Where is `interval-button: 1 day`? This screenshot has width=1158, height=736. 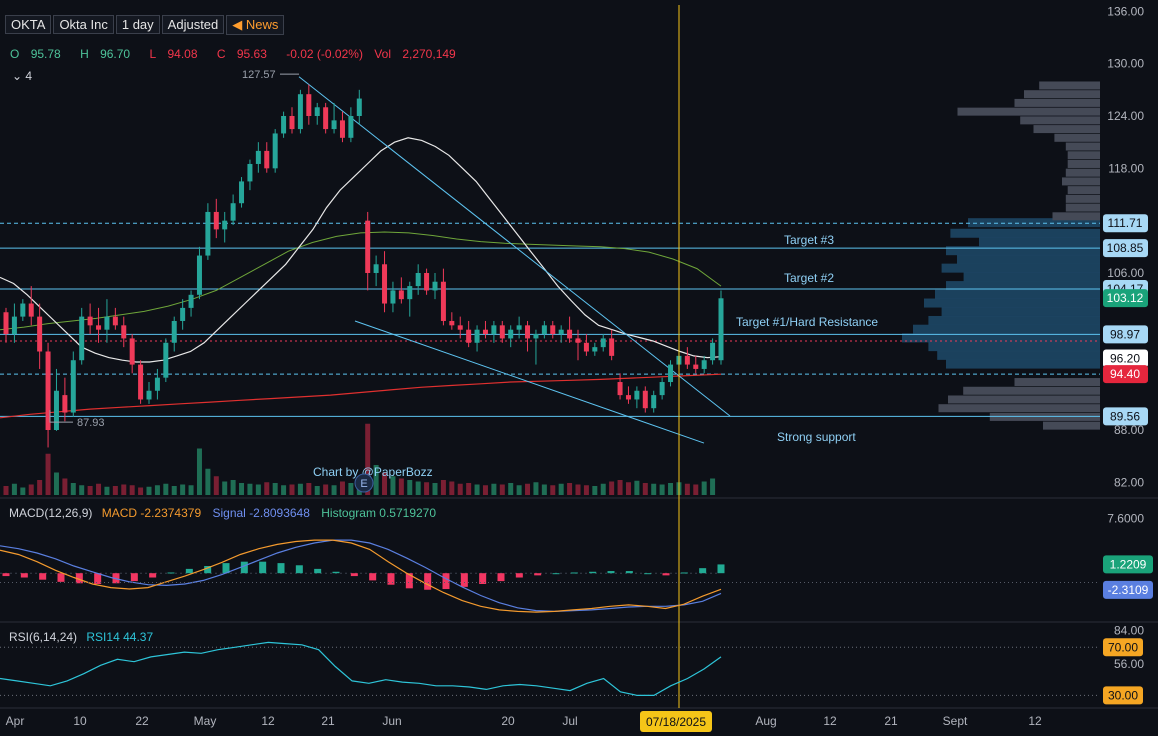 interval-button: 1 day is located at coordinates (137, 24).